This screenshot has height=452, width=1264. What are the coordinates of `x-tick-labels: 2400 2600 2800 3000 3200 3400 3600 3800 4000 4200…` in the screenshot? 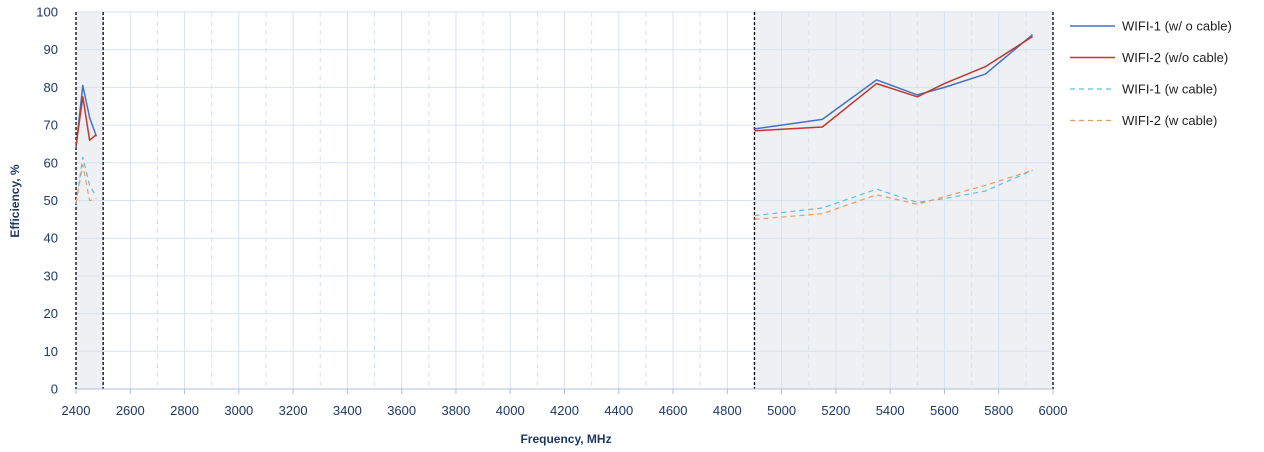 It's located at (565, 410).